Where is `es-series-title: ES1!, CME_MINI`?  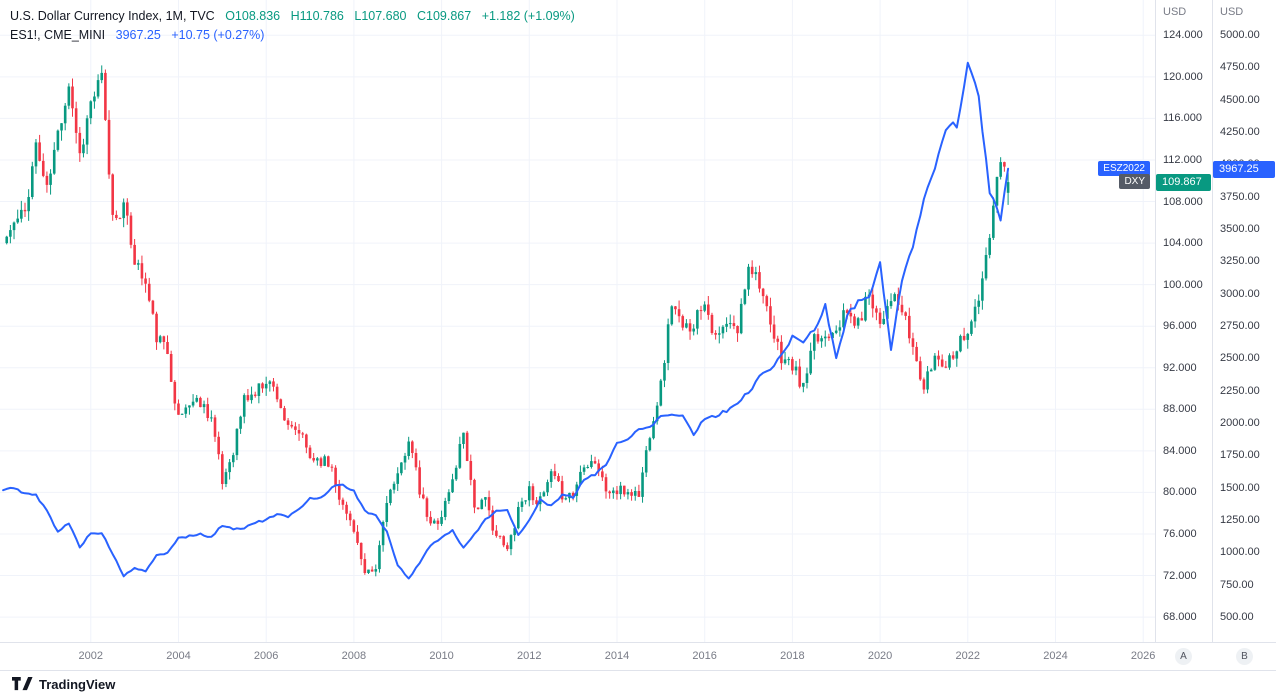 es-series-title: ES1!, CME_MINI is located at coordinates (58, 35).